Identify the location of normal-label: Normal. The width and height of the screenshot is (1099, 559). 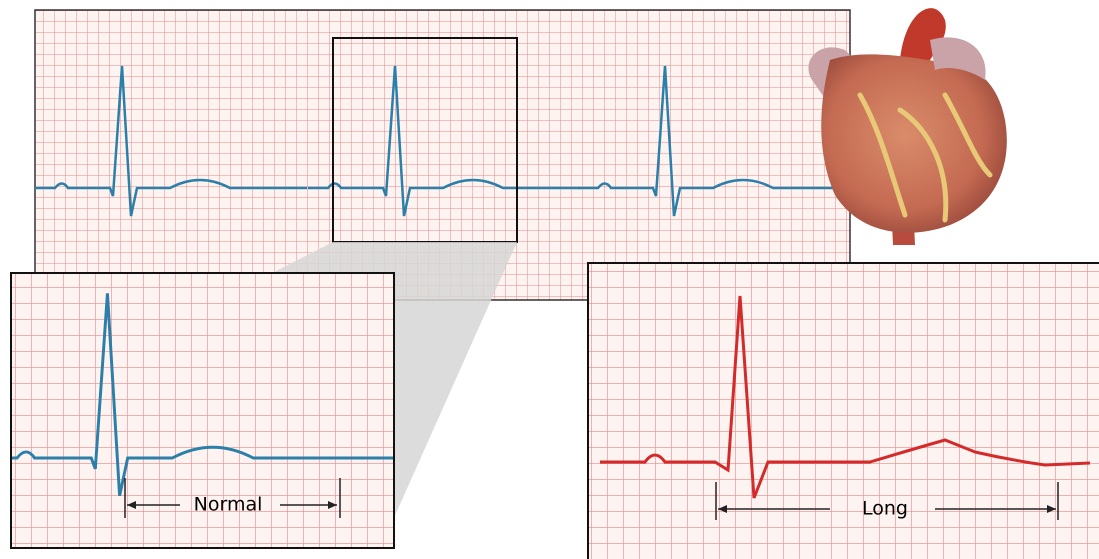
(228, 505).